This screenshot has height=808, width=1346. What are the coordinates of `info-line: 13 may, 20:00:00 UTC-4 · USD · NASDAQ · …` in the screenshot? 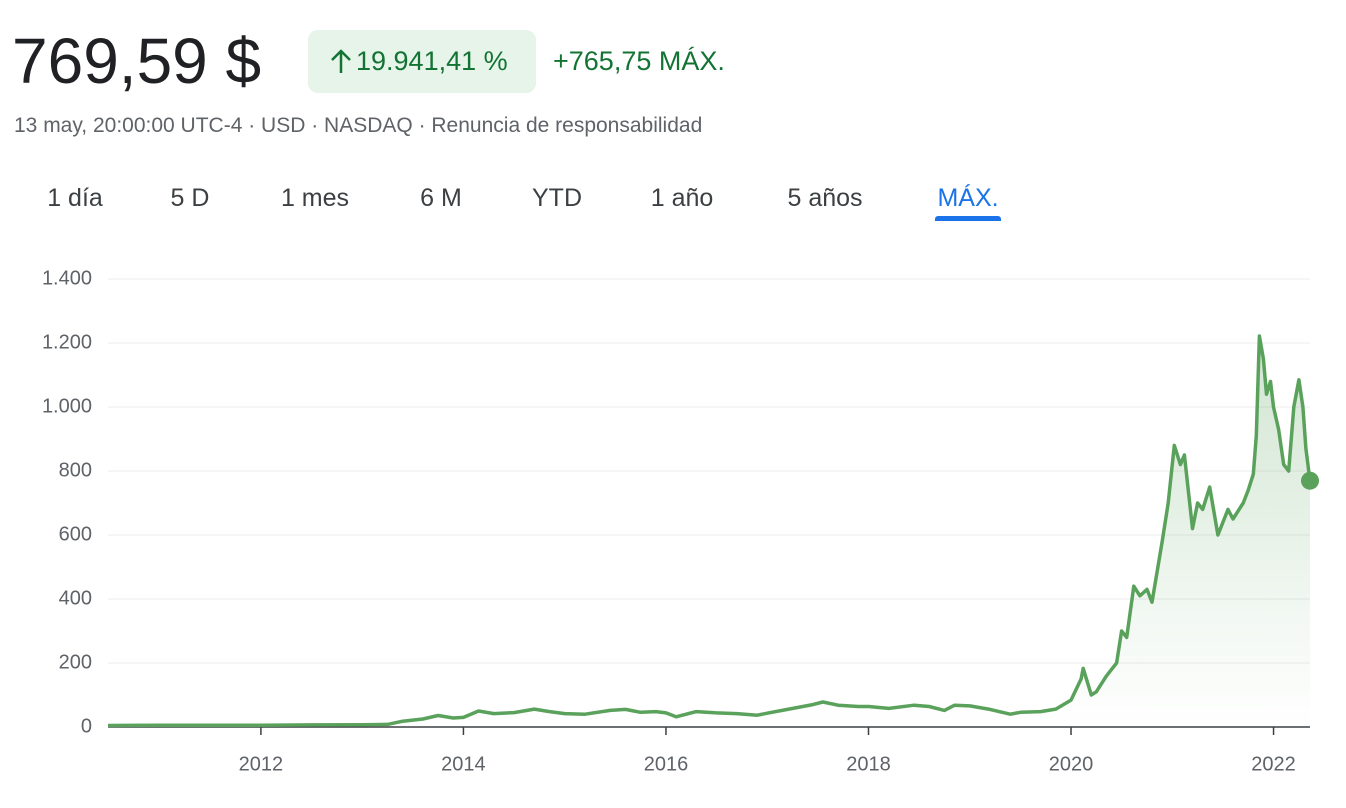 It's located at (358, 125).